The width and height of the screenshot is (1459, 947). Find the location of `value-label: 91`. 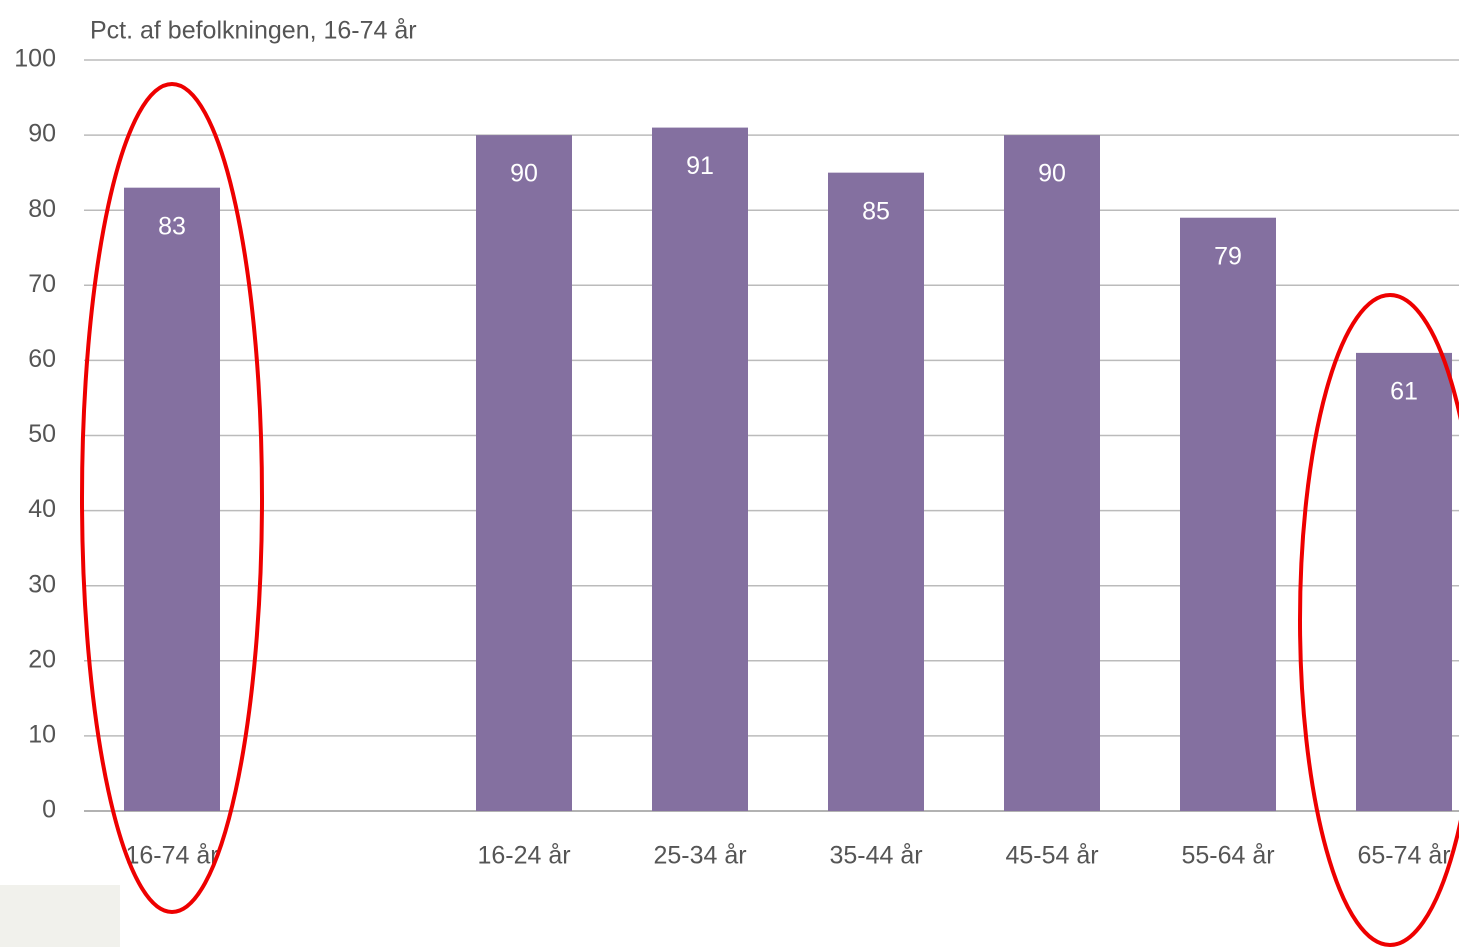

value-label: 91 is located at coordinates (700, 166).